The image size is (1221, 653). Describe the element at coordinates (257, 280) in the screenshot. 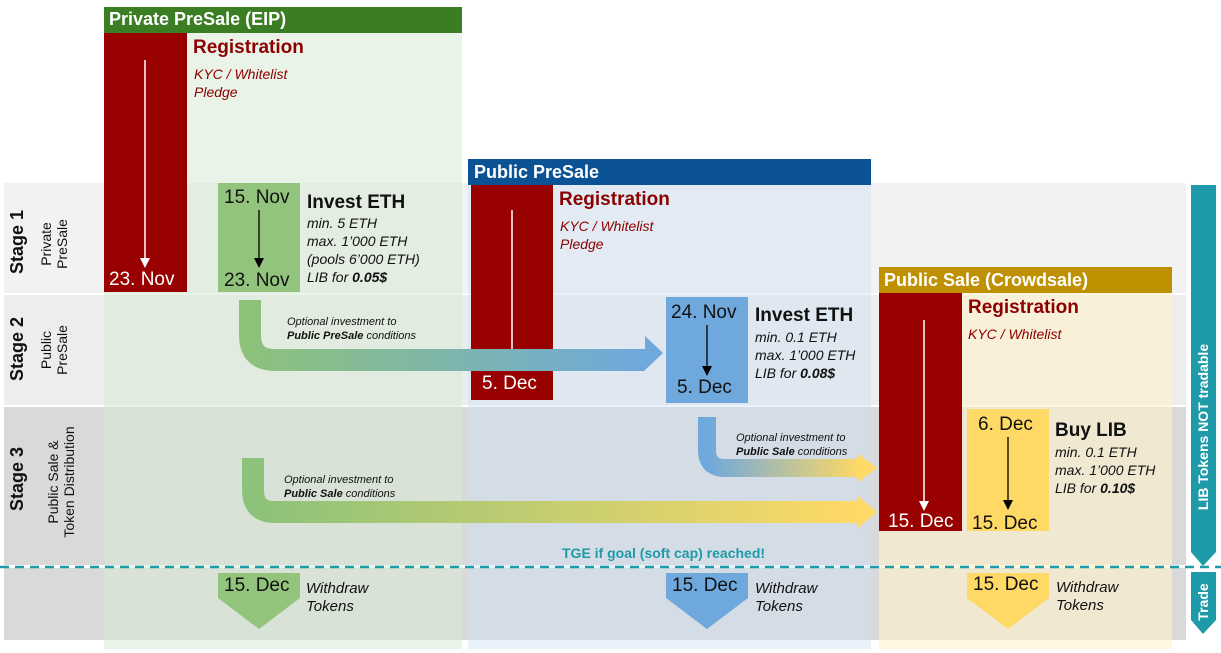

I see `private-invest-end: 23. Nov` at that location.